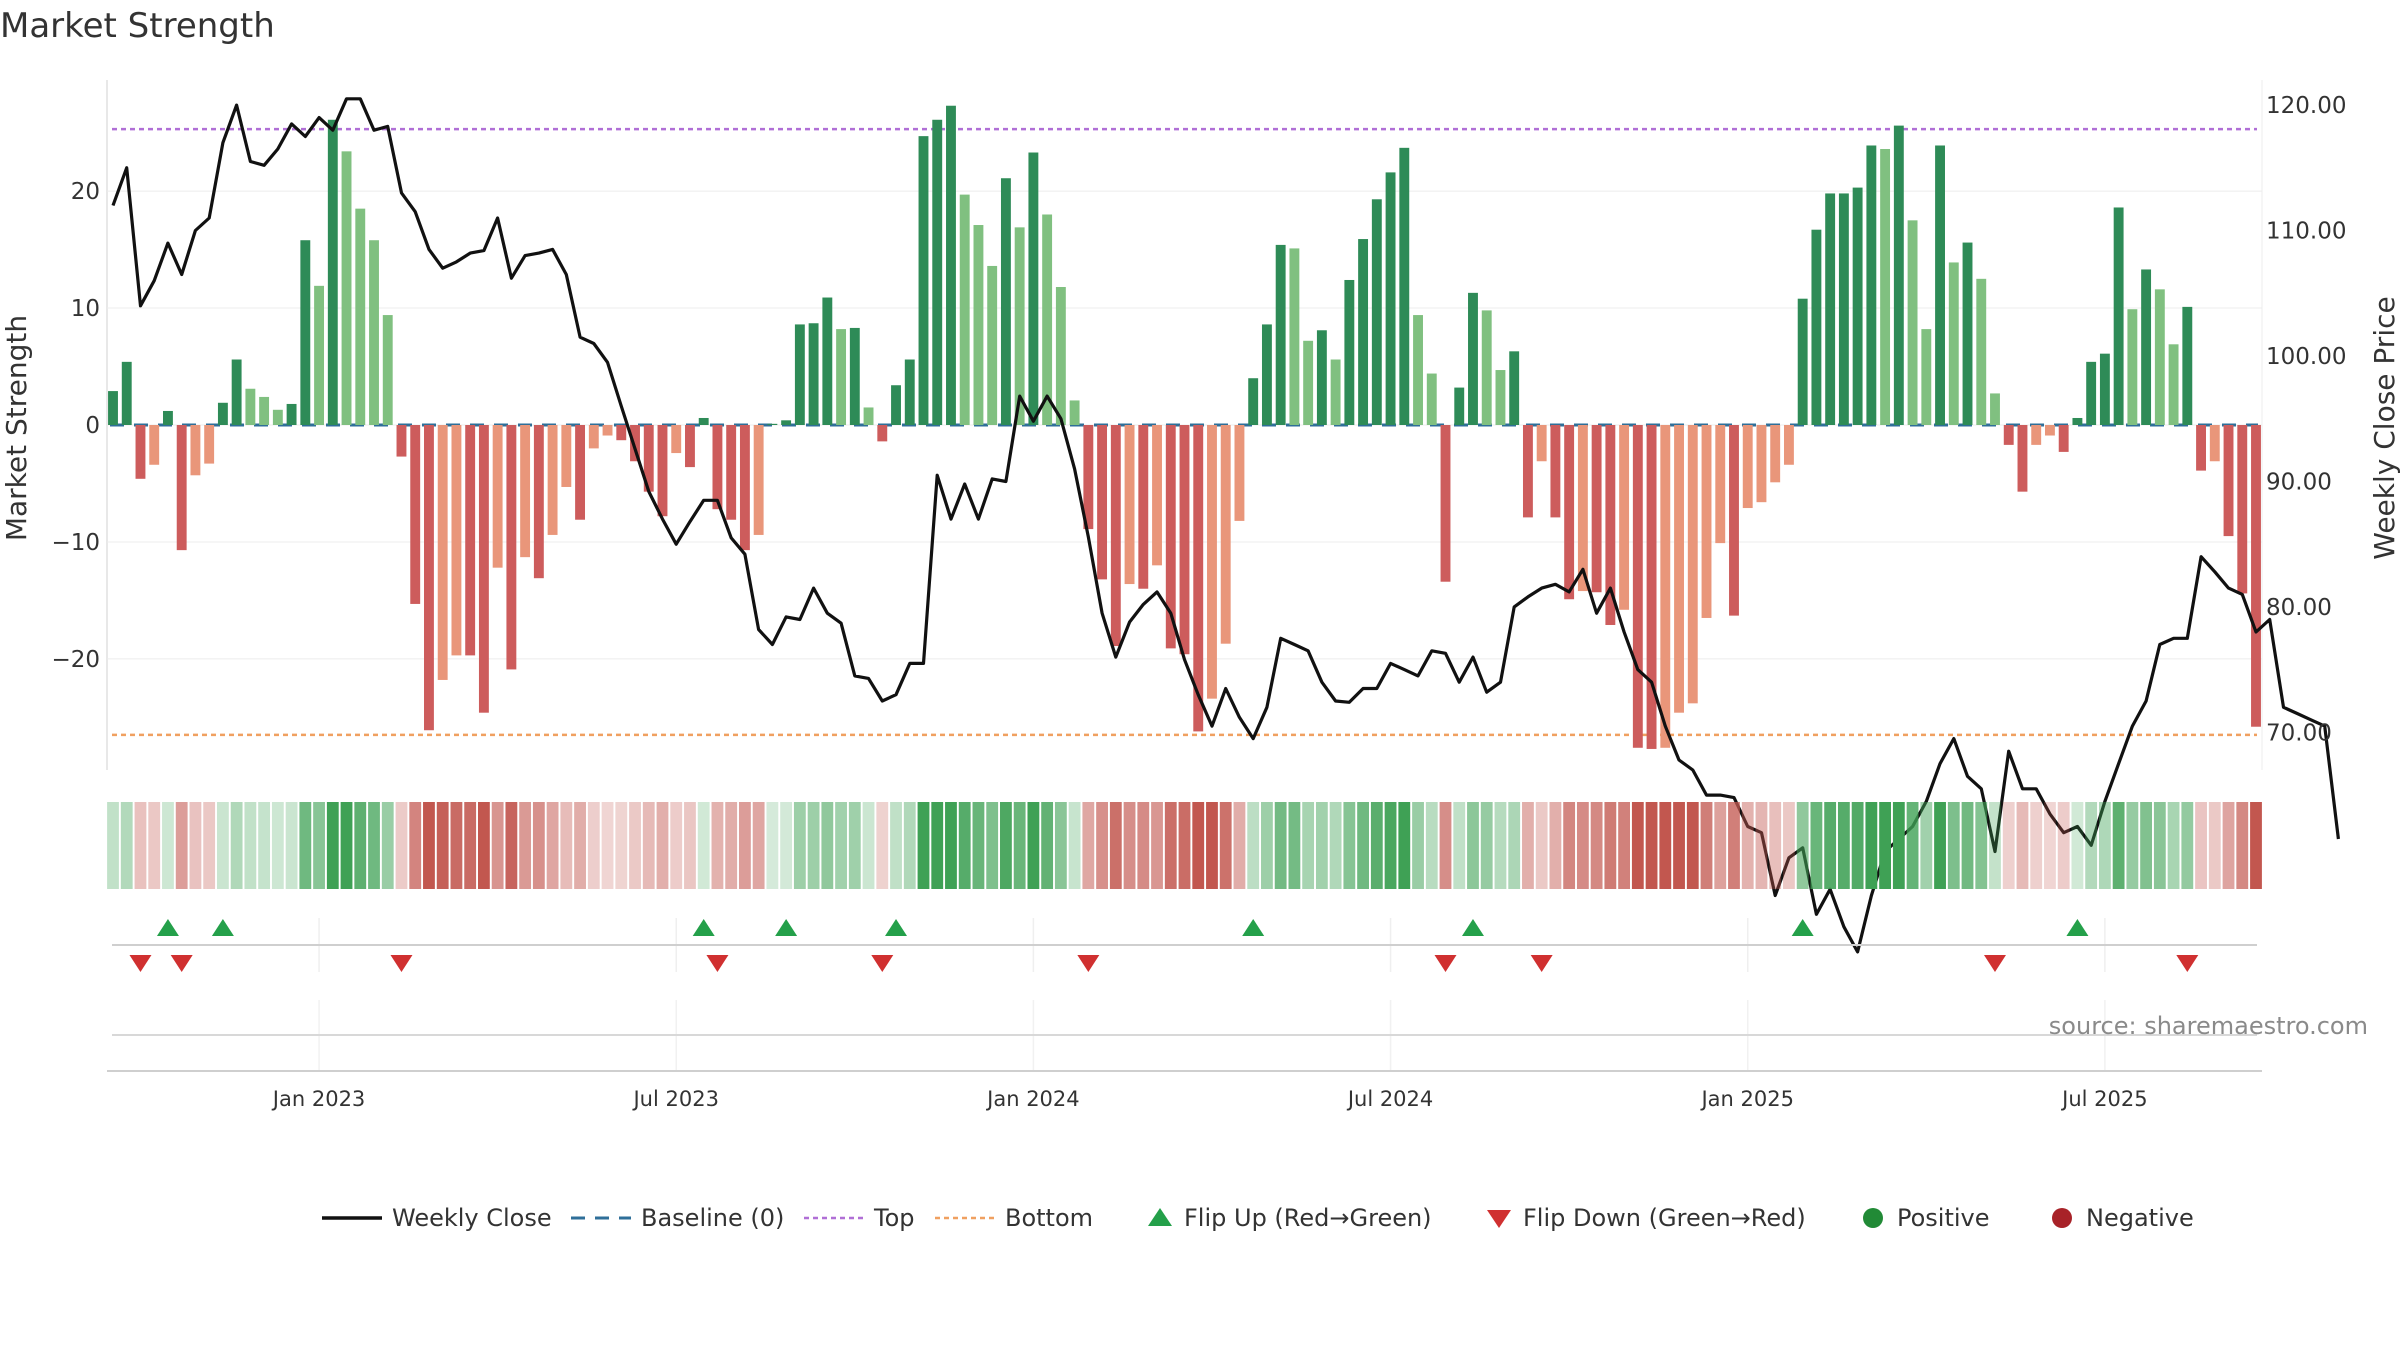  What do you see at coordinates (1389, 1099) in the screenshot?
I see `x-tick-label: Jul 2024` at bounding box center [1389, 1099].